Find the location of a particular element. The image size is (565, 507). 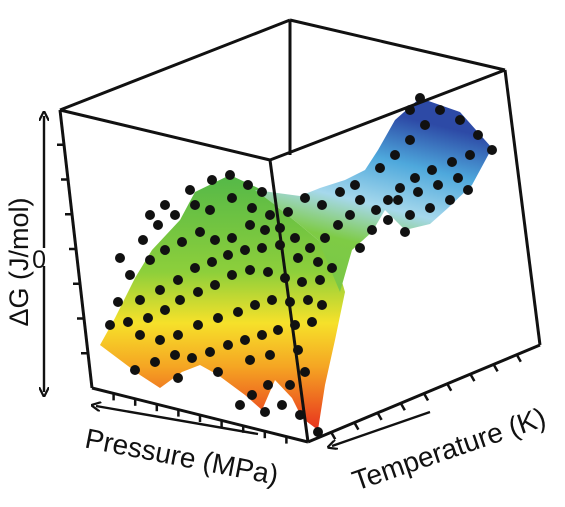

temperature-arrow is located at coordinates (381, 428).